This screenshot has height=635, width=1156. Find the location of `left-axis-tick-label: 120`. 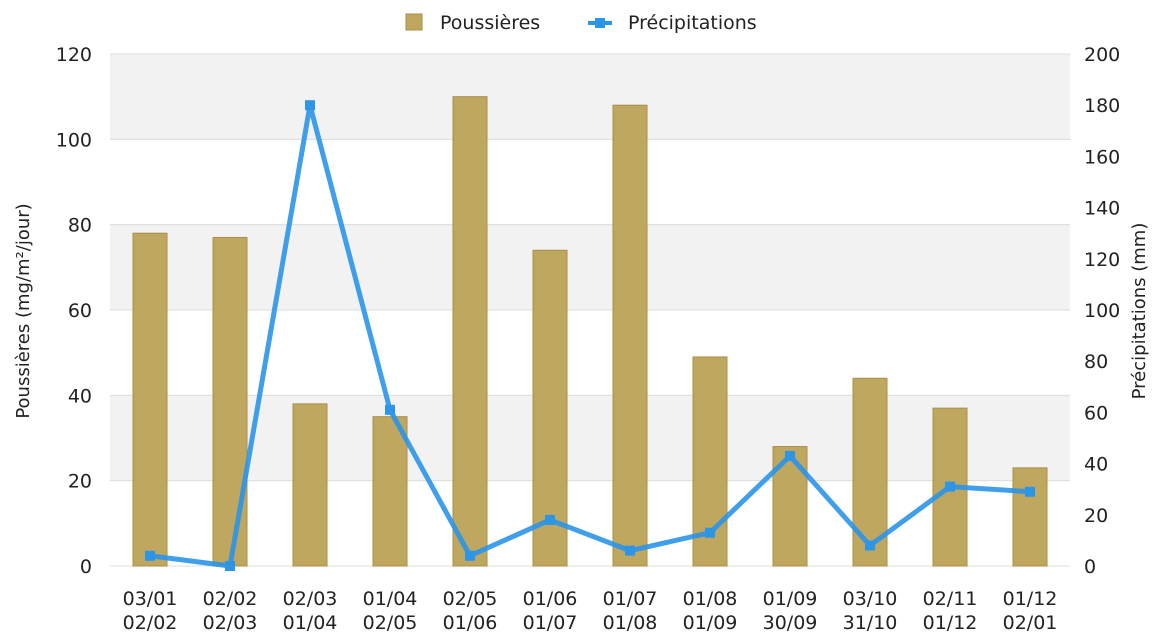

left-axis-tick-label: 120 is located at coordinates (74, 55).